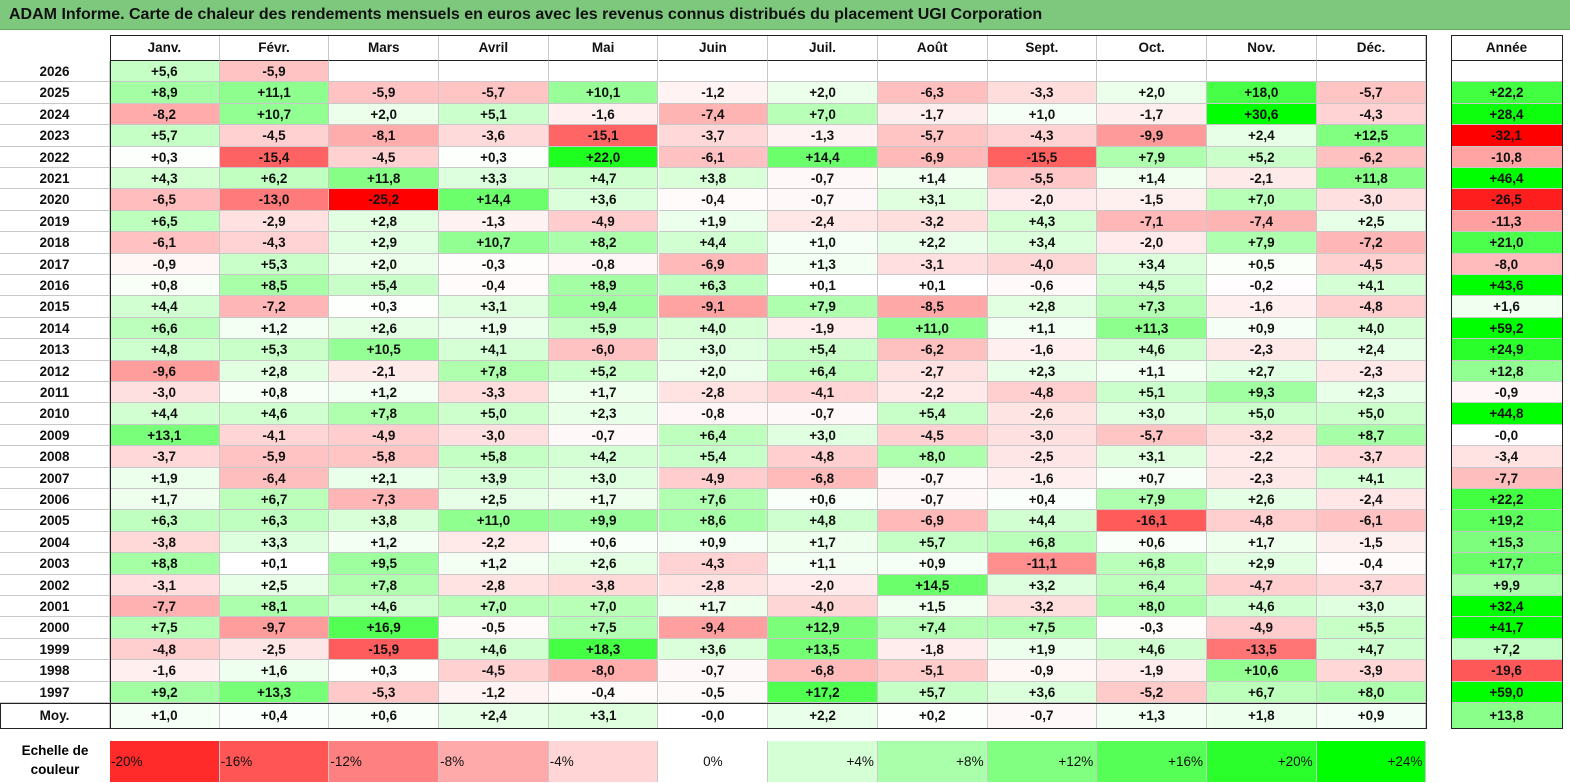  What do you see at coordinates (165, 136) in the screenshot?
I see `heatmap-cell: +5,7` at bounding box center [165, 136].